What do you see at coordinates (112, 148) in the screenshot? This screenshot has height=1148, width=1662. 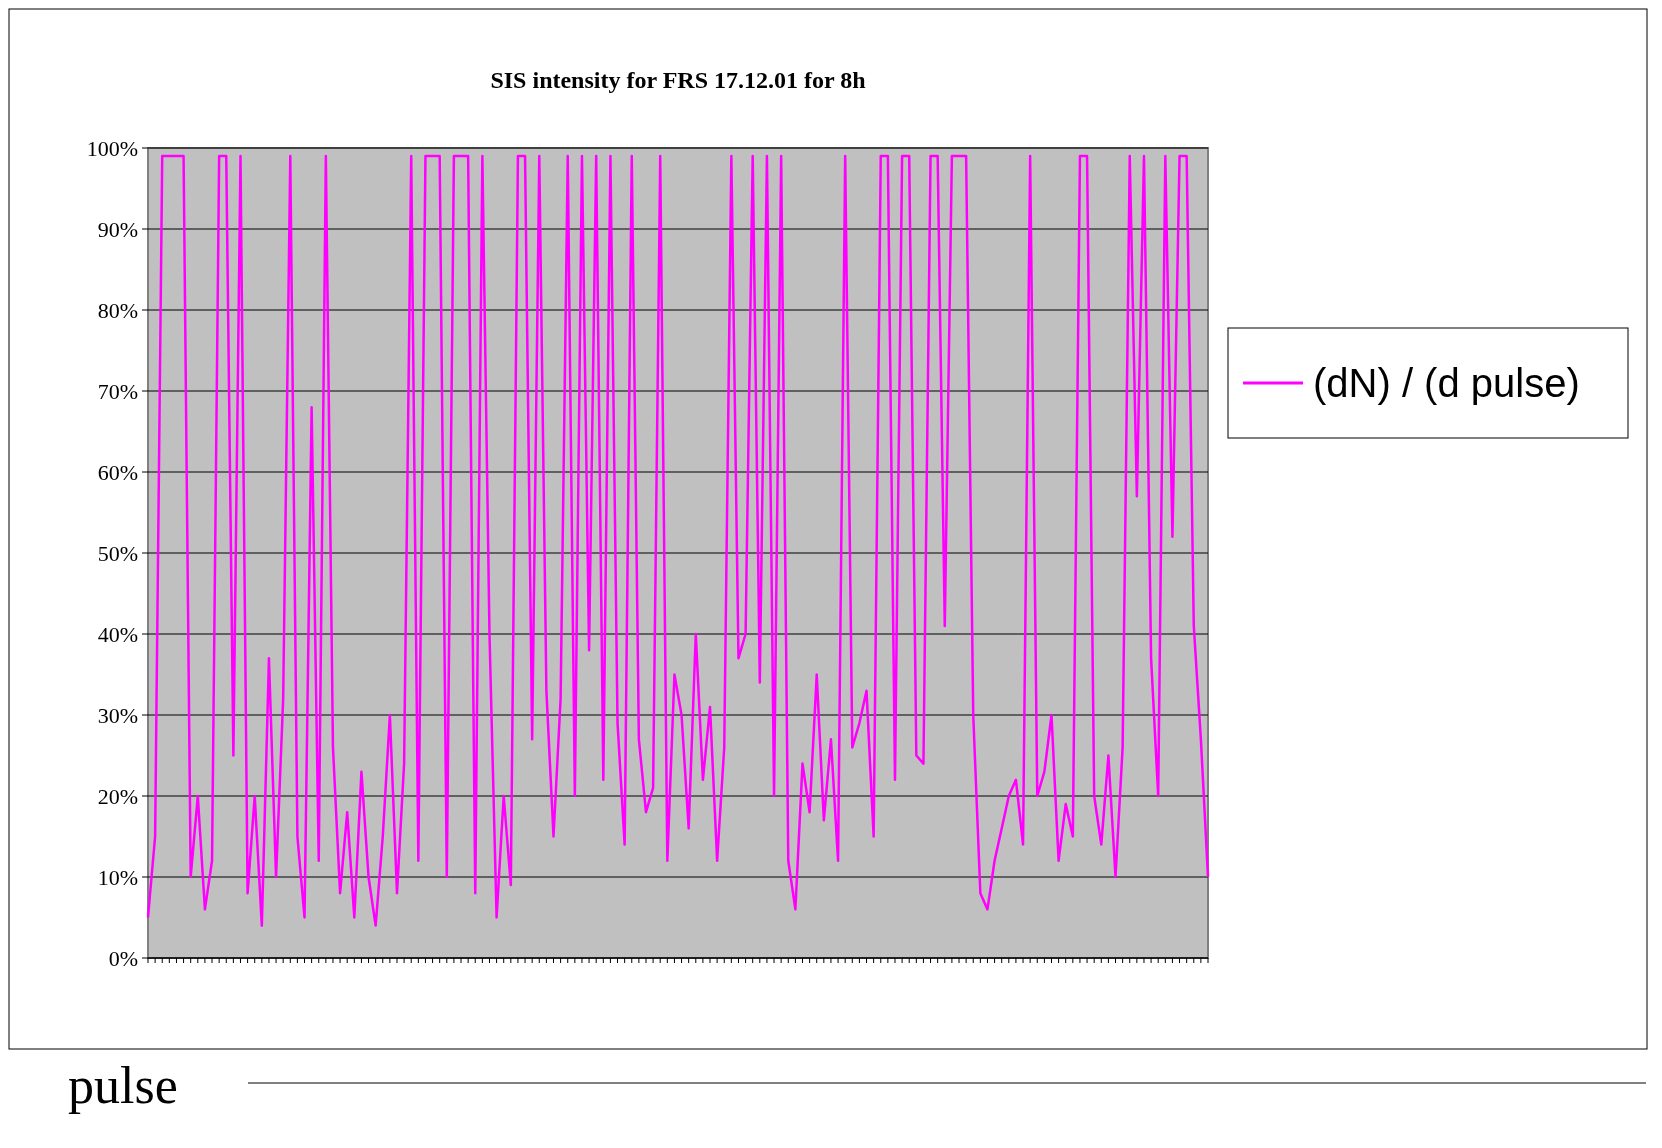 I see `y-tick-label: 100%` at bounding box center [112, 148].